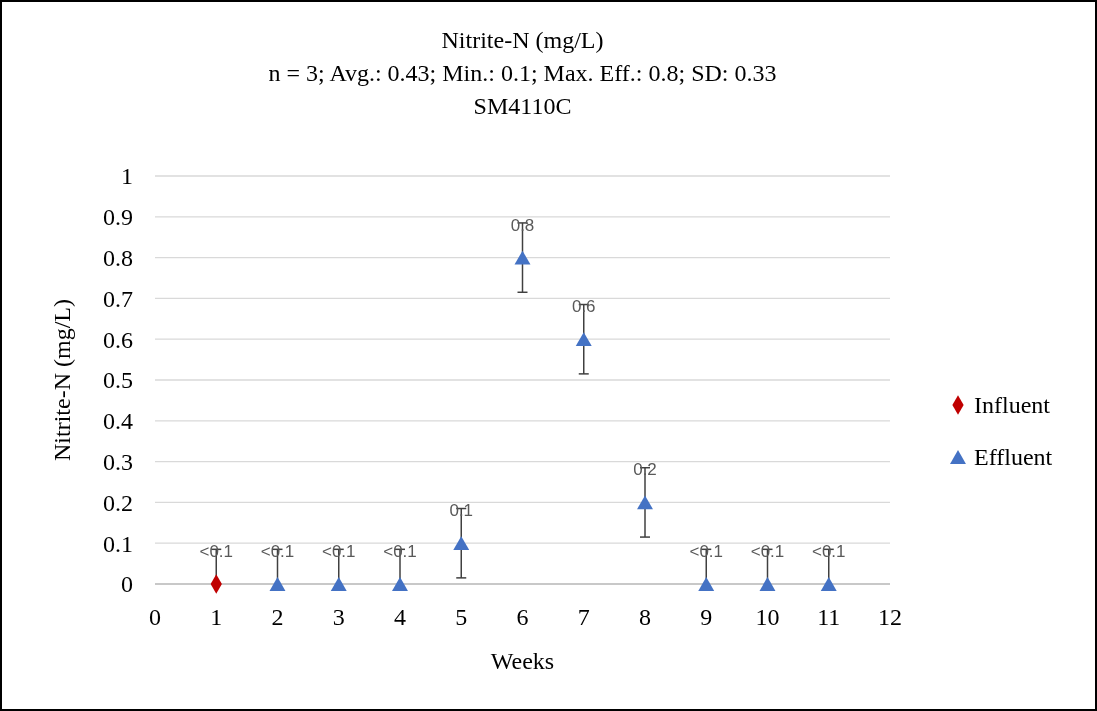 The image size is (1097, 711). What do you see at coordinates (118, 502) in the screenshot?
I see `y-tick-label: 0.2` at bounding box center [118, 502].